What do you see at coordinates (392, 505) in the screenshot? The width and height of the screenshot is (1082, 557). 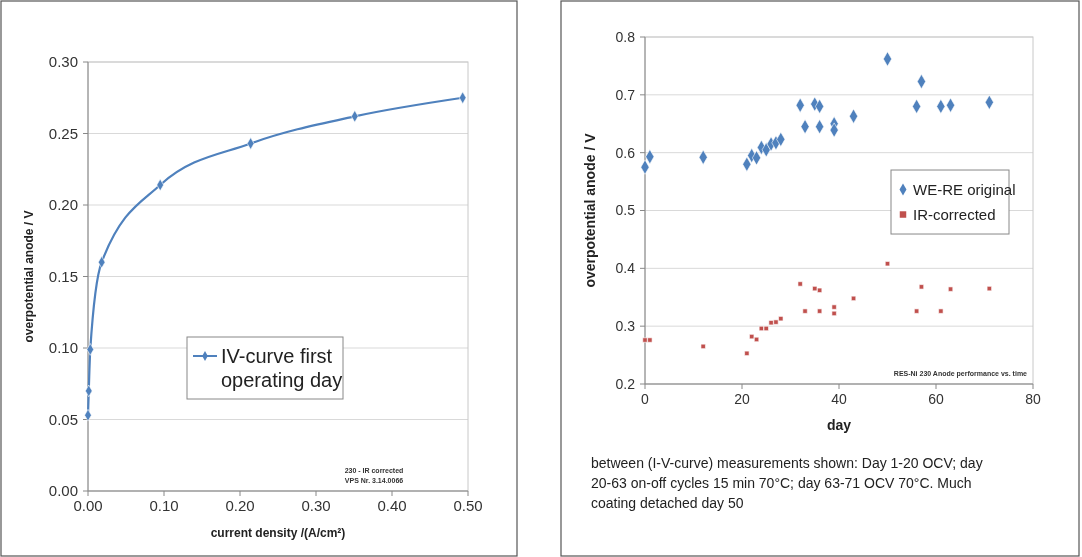 I see `x-tick-label: 0.40` at bounding box center [392, 505].